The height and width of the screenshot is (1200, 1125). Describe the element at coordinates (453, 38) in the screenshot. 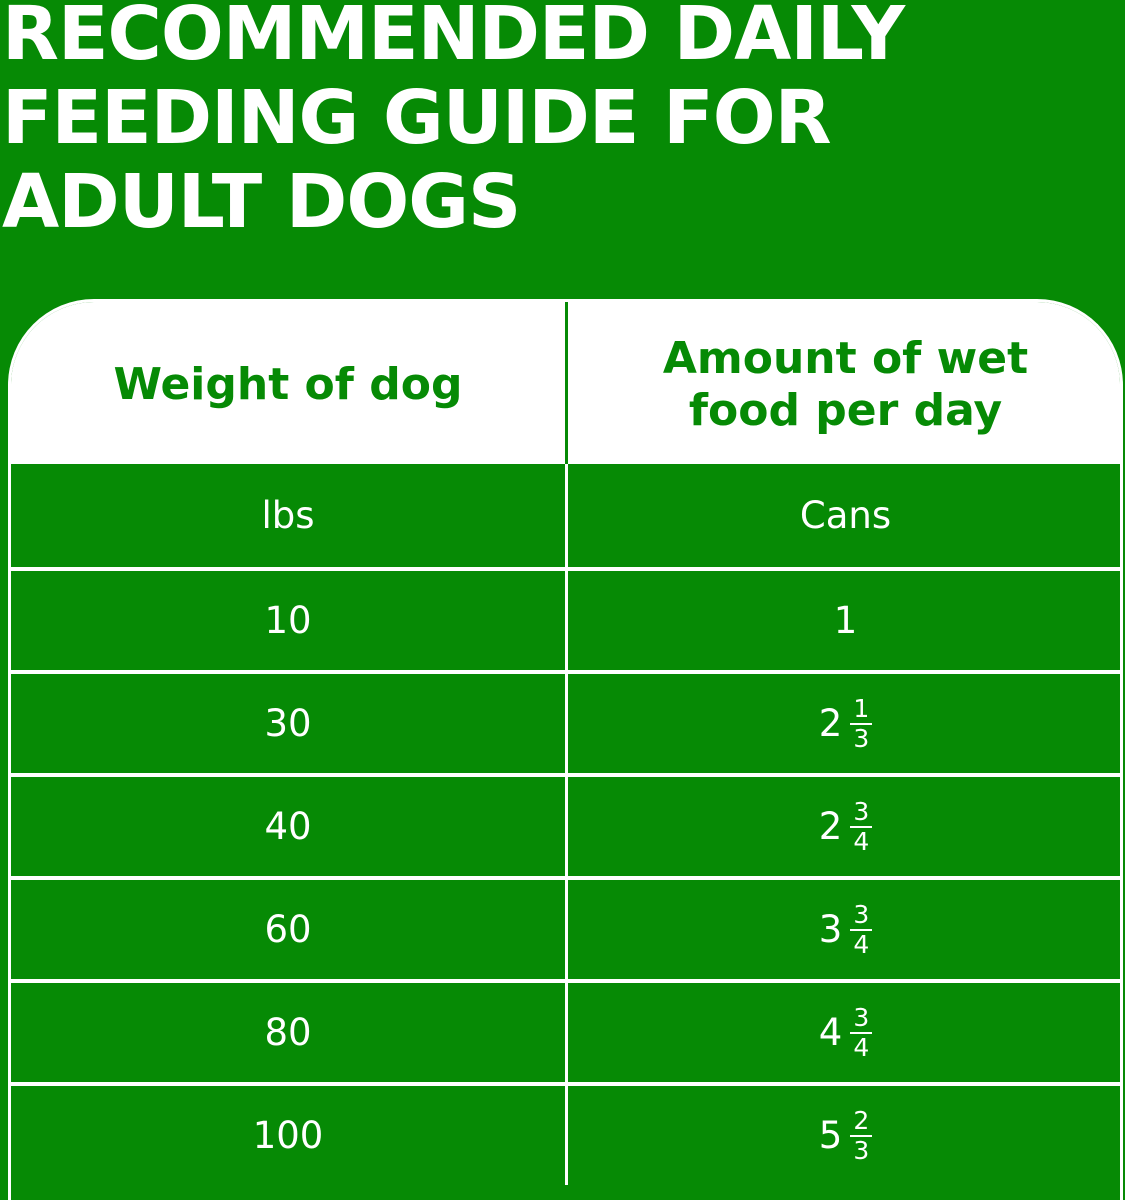

I see `title-line-1: RECOMMENDED DAILY` at that location.